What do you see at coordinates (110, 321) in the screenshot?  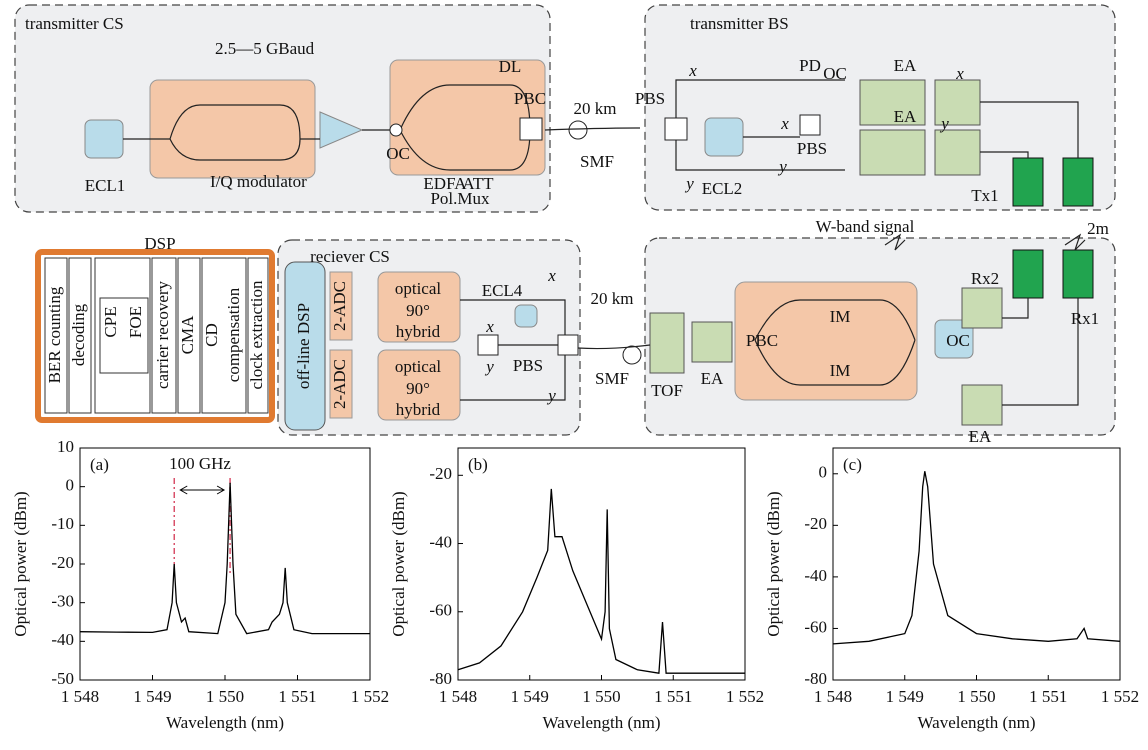 I see `diagram-label: CPE` at bounding box center [110, 321].